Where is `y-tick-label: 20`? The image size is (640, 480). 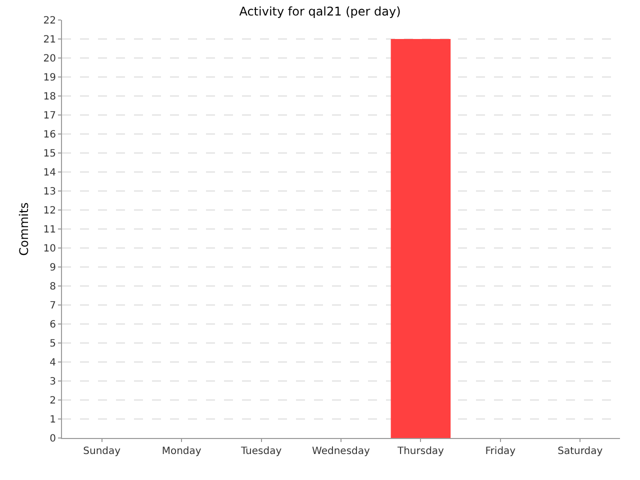 y-tick-label: 20 is located at coordinates (49, 59).